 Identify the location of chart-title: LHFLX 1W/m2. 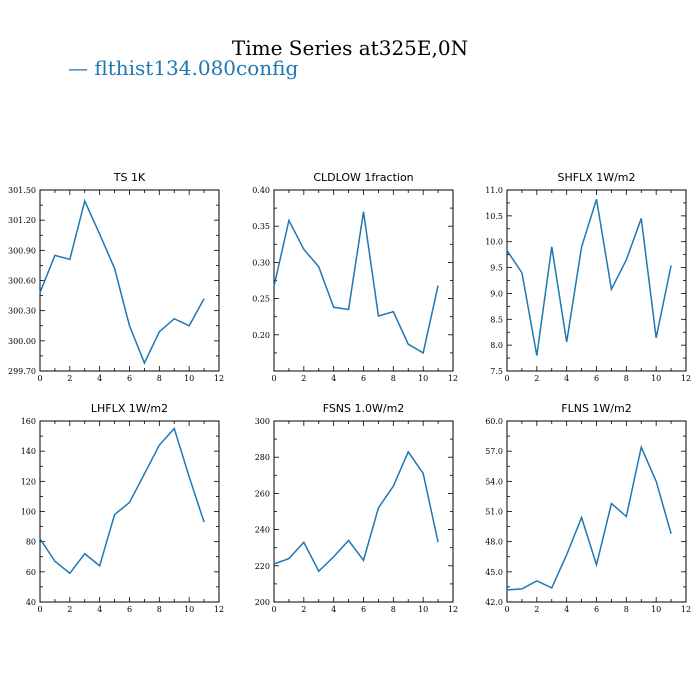
(129, 408).